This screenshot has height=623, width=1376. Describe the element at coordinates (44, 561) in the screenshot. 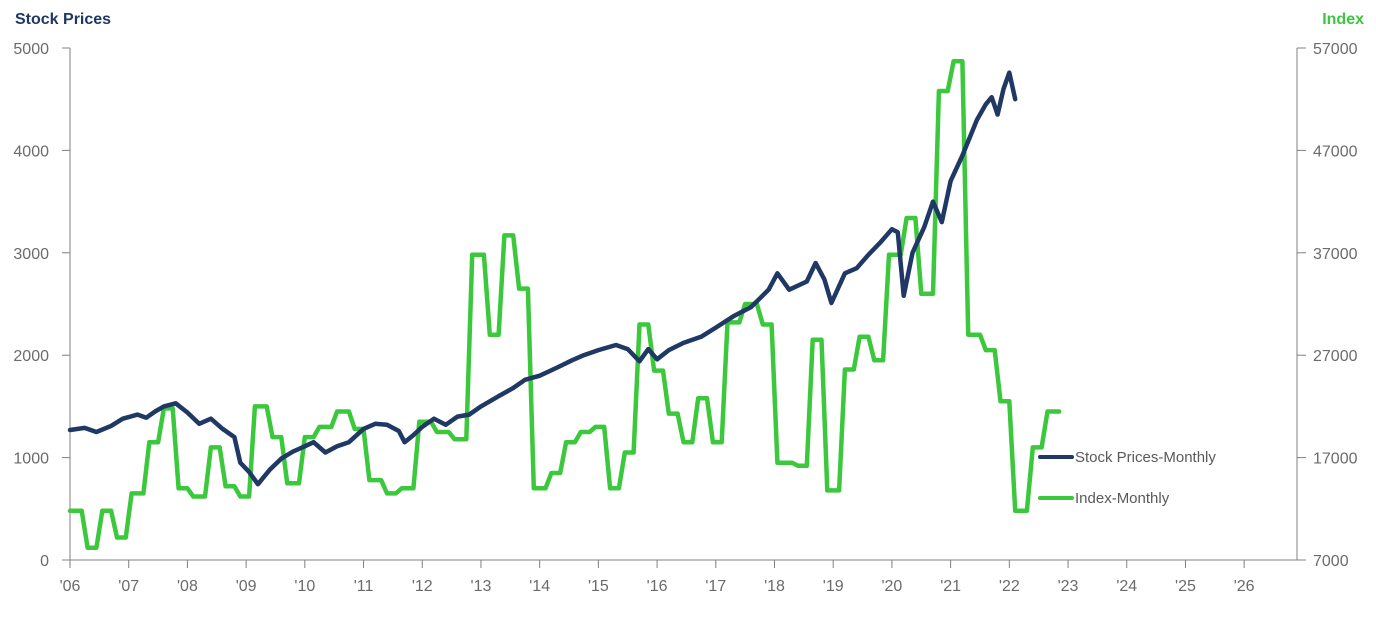

I see `left-tick-label: 0` at that location.